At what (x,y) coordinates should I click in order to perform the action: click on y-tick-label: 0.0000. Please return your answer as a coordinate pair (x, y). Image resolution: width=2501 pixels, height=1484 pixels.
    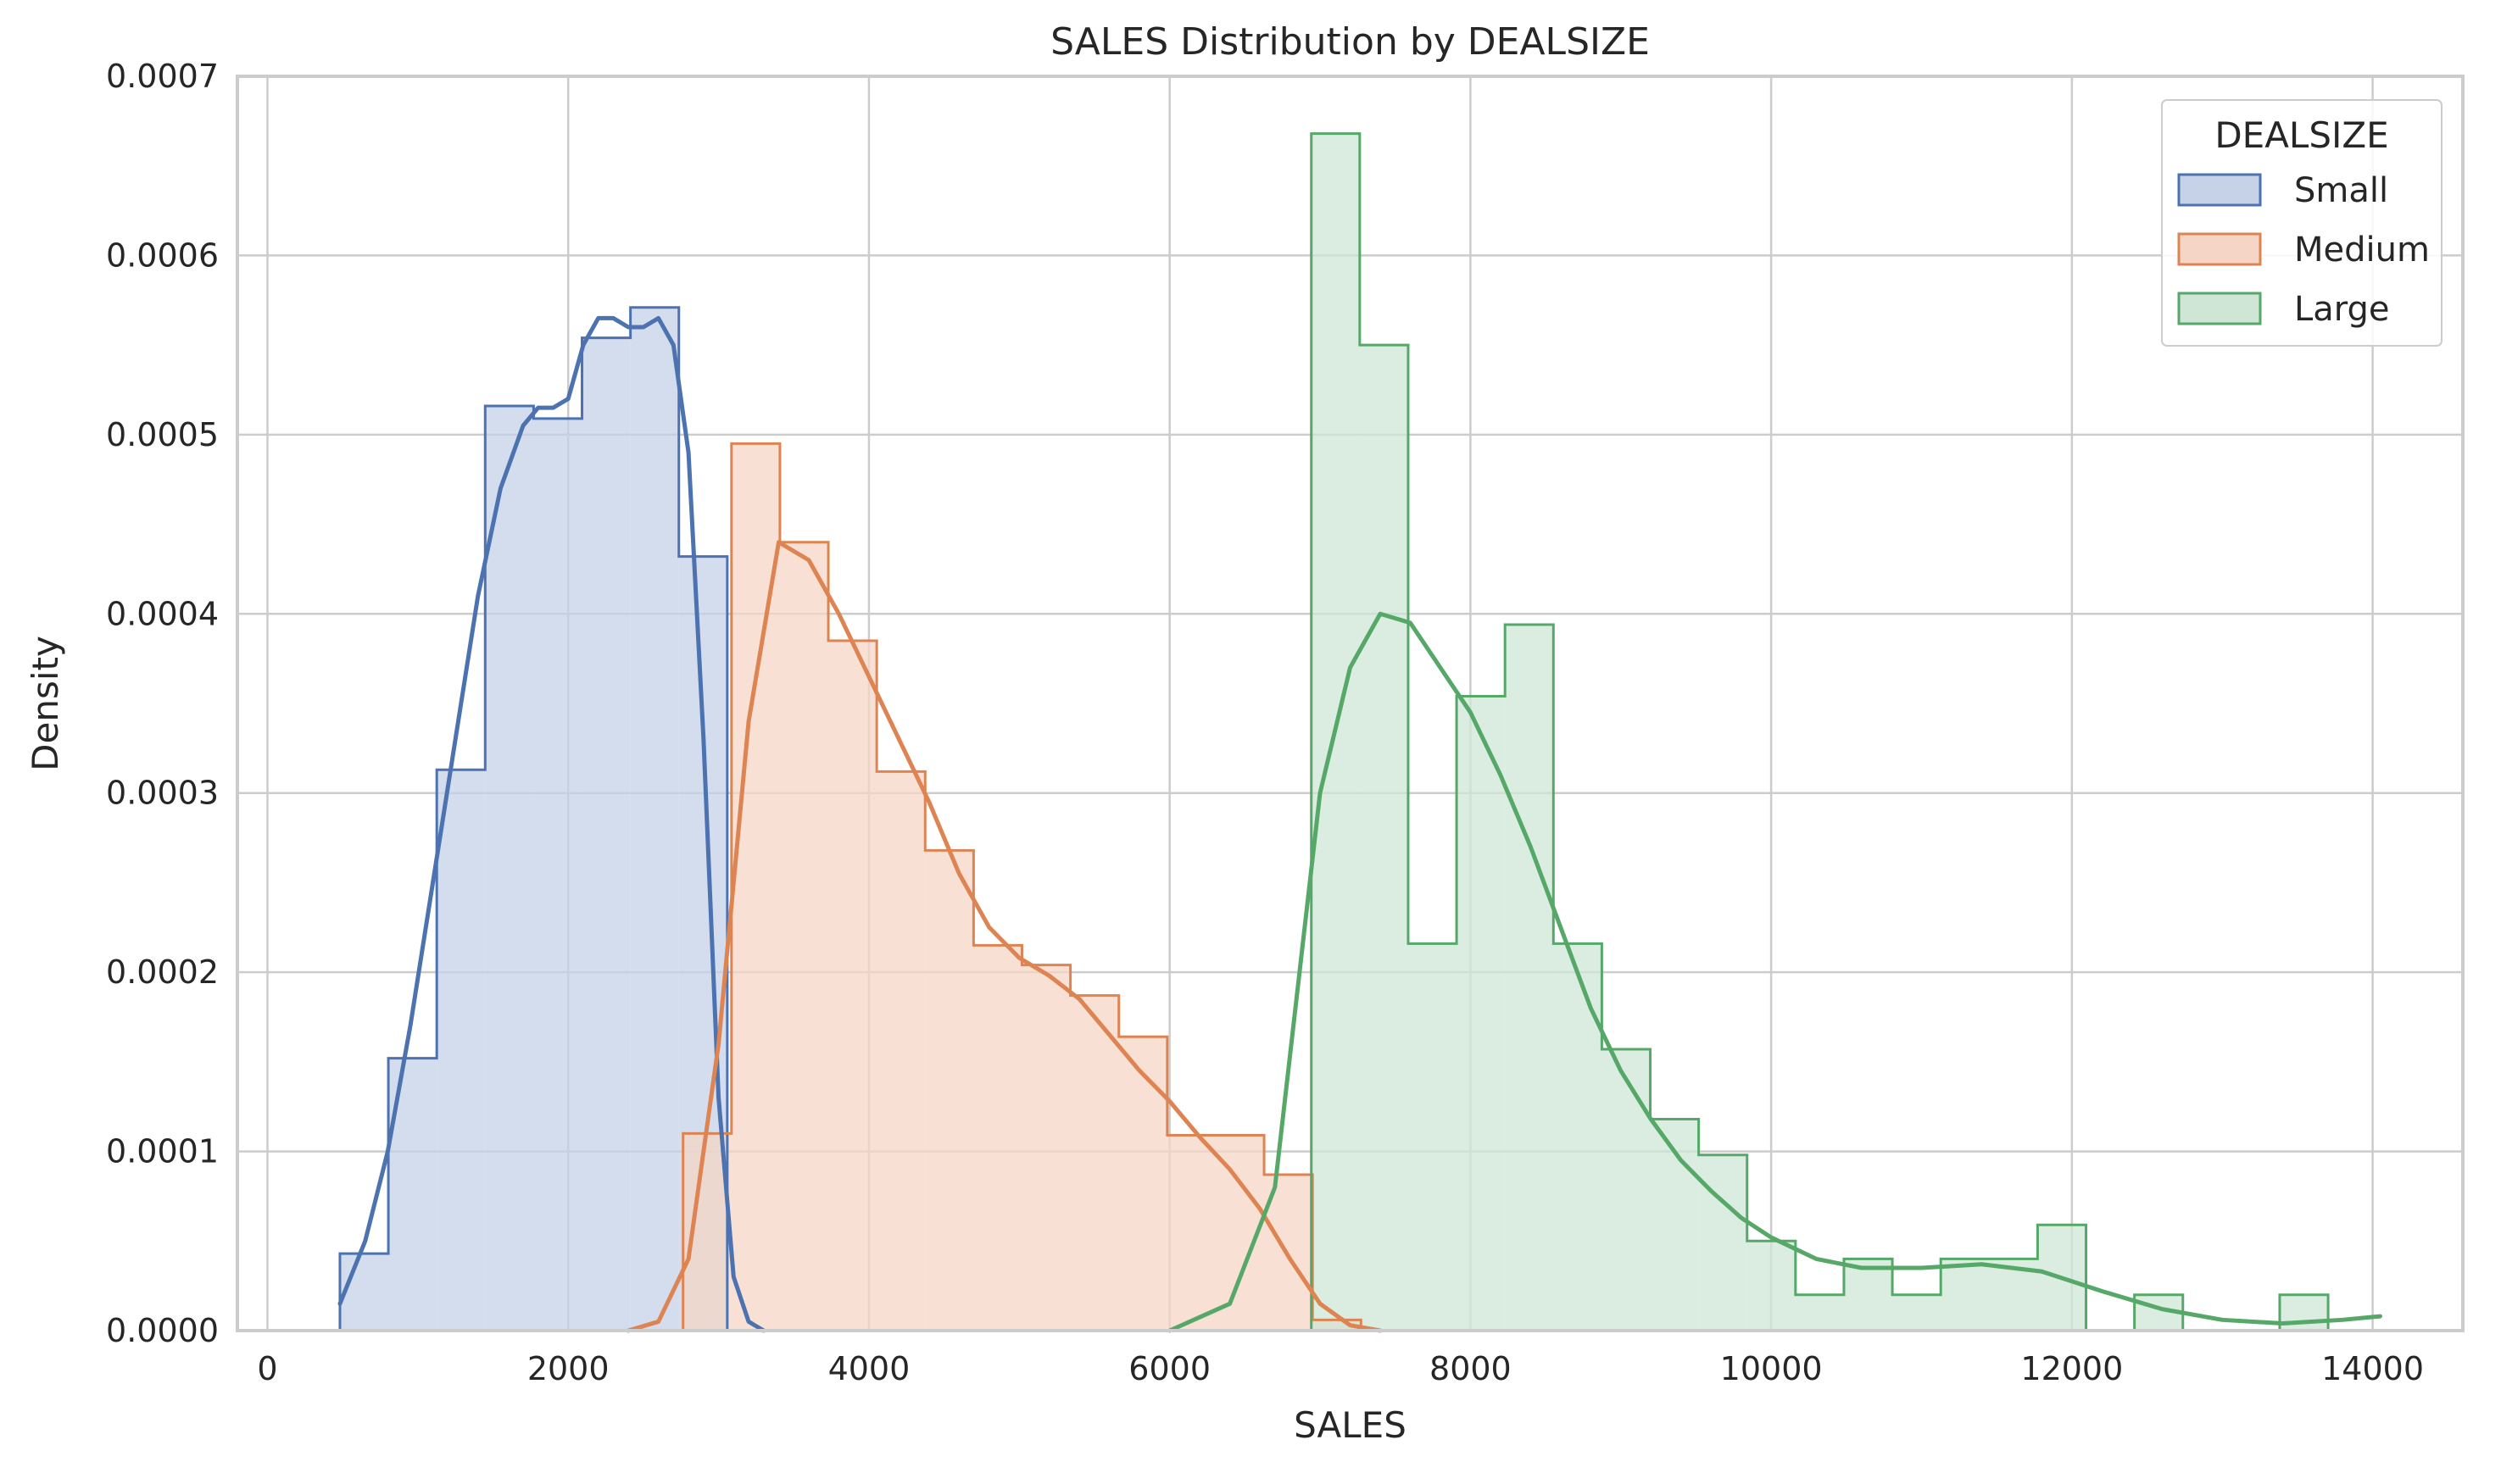
    Looking at the image, I should click on (162, 1331).